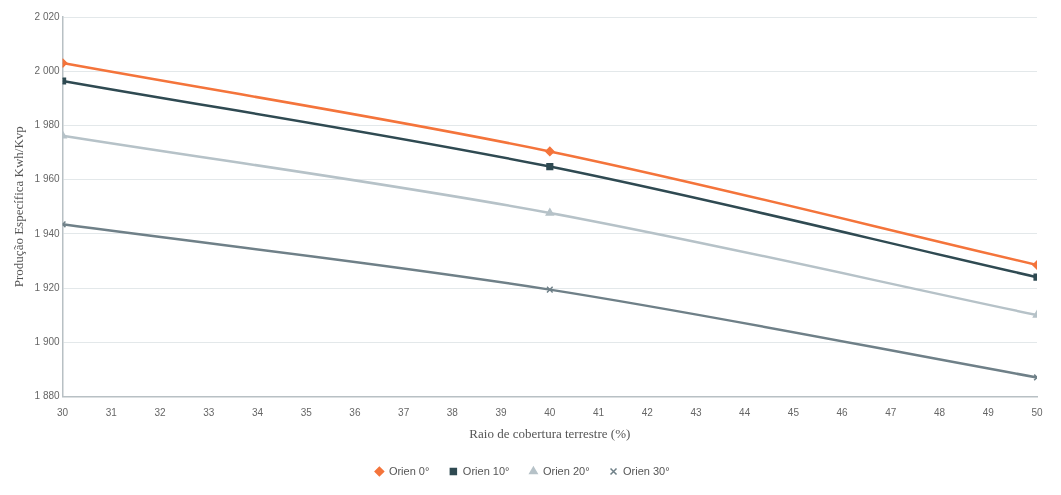  What do you see at coordinates (404, 413) in the screenshot?
I see `x-tick-label: 37` at bounding box center [404, 413].